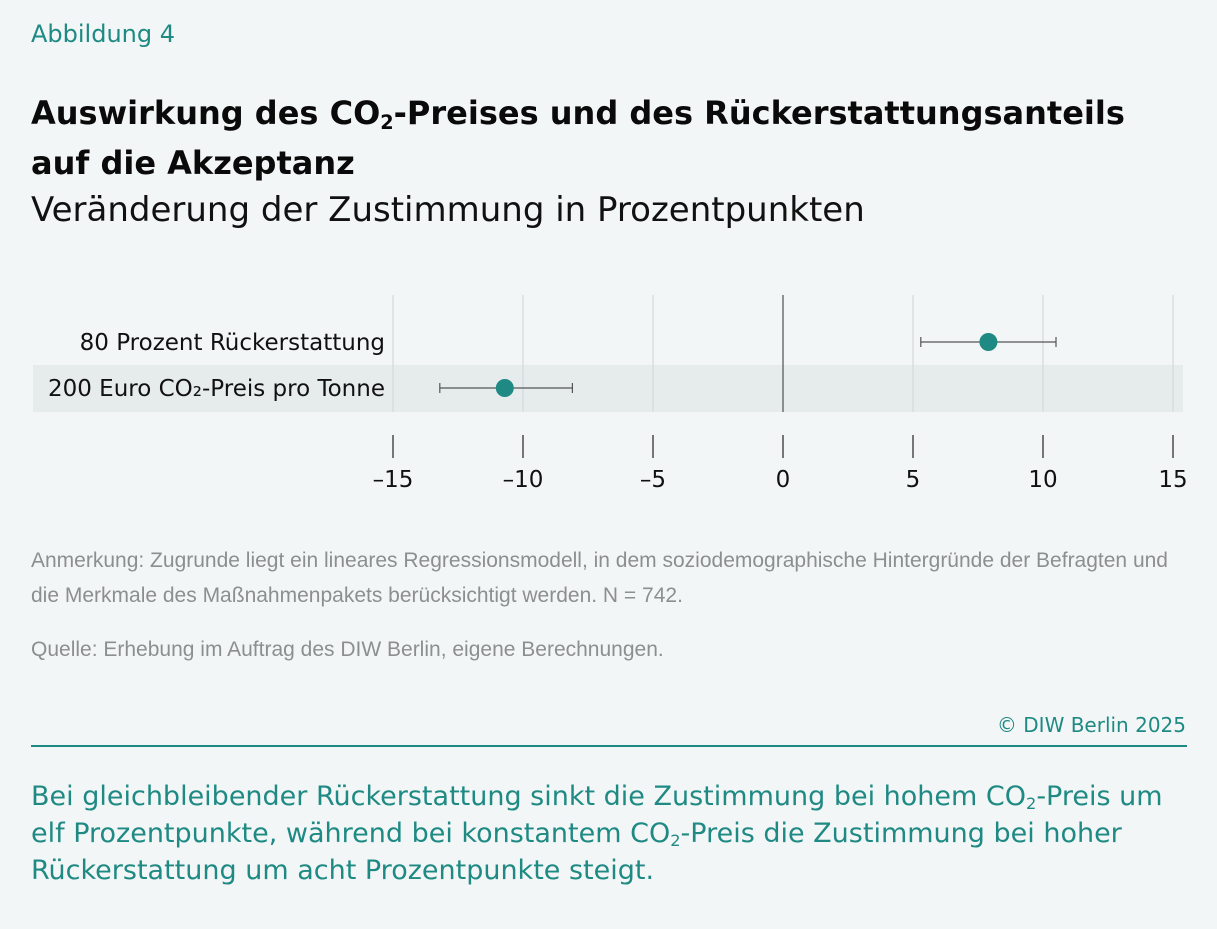  Describe the element at coordinates (523, 480) in the screenshot. I see `x-tick-label: –10` at that location.